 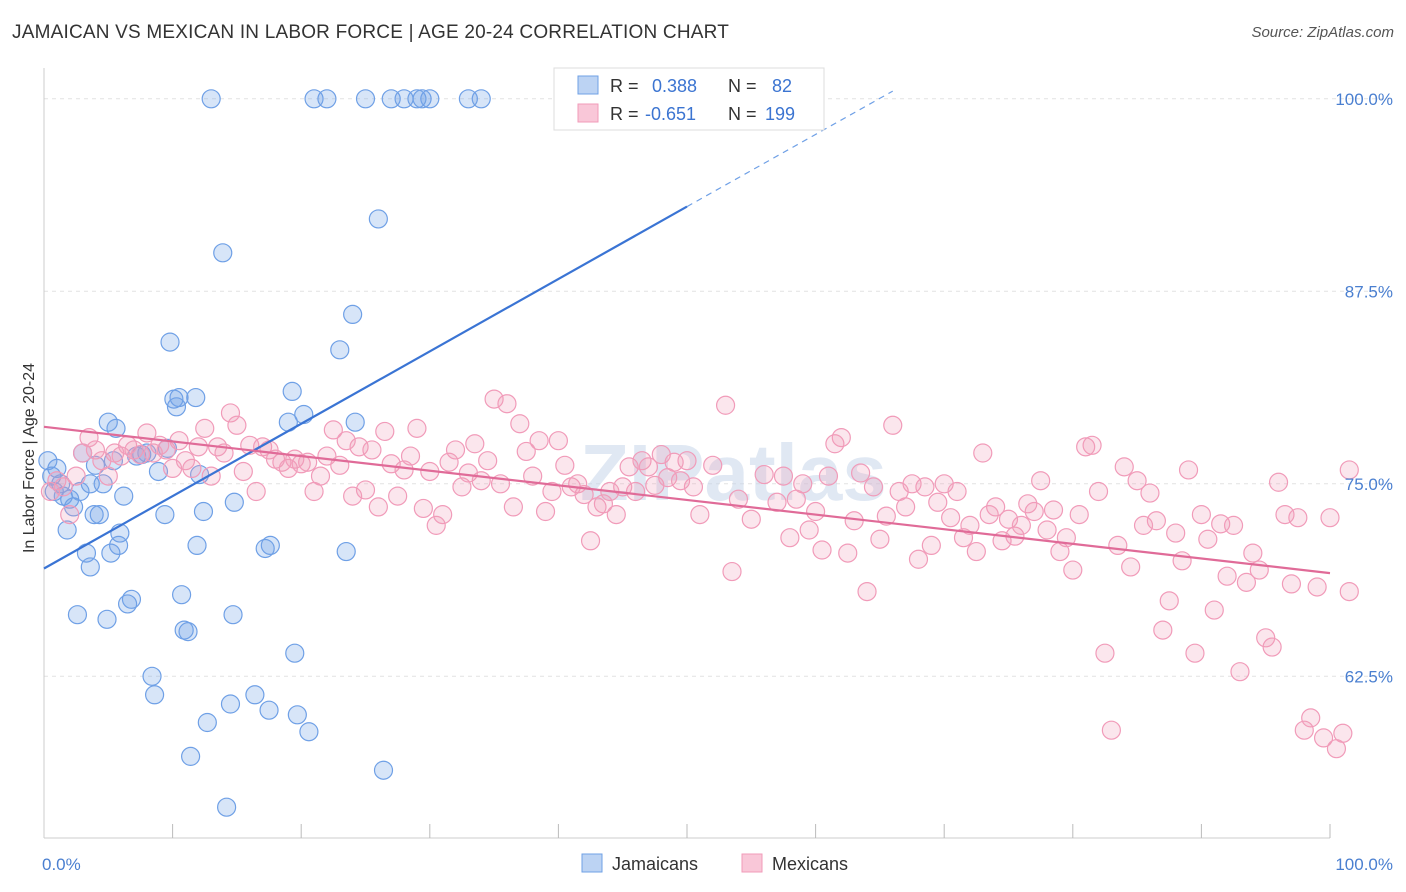 What do you see at coordinates (588, 113) in the screenshot?
I see `legend-swatch-mexicans` at bounding box center [588, 113].